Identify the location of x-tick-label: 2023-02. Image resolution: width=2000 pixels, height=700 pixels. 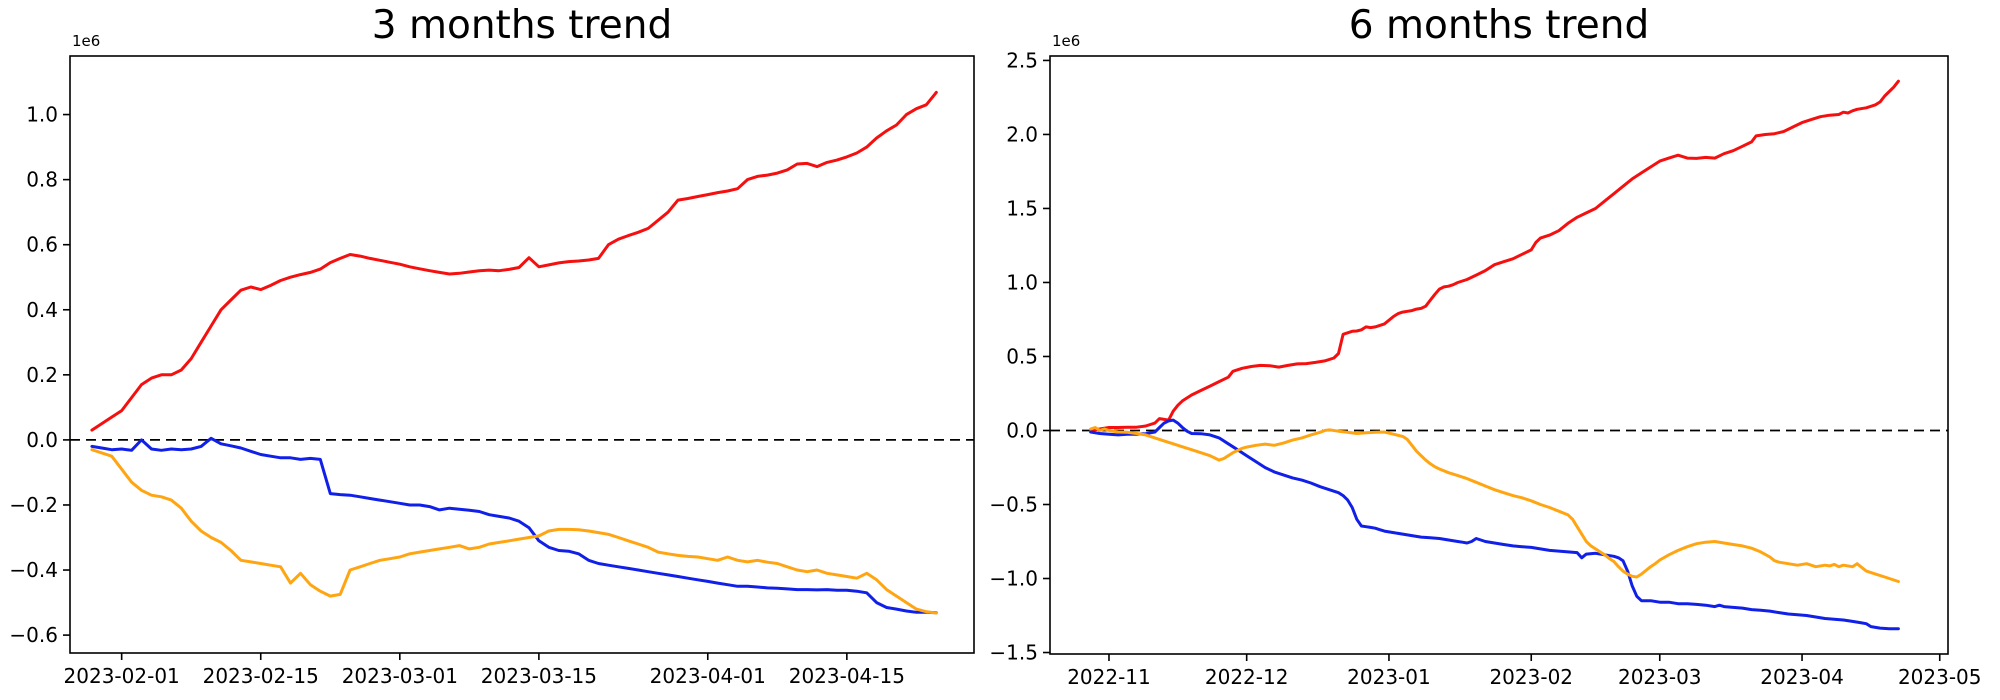
(1531, 677).